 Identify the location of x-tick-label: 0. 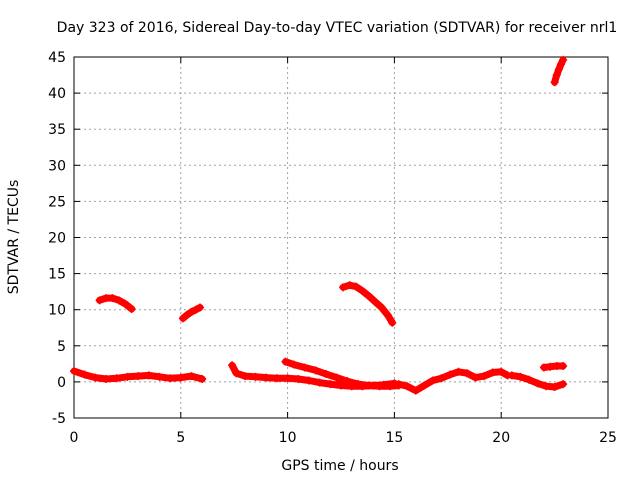
(74, 438).